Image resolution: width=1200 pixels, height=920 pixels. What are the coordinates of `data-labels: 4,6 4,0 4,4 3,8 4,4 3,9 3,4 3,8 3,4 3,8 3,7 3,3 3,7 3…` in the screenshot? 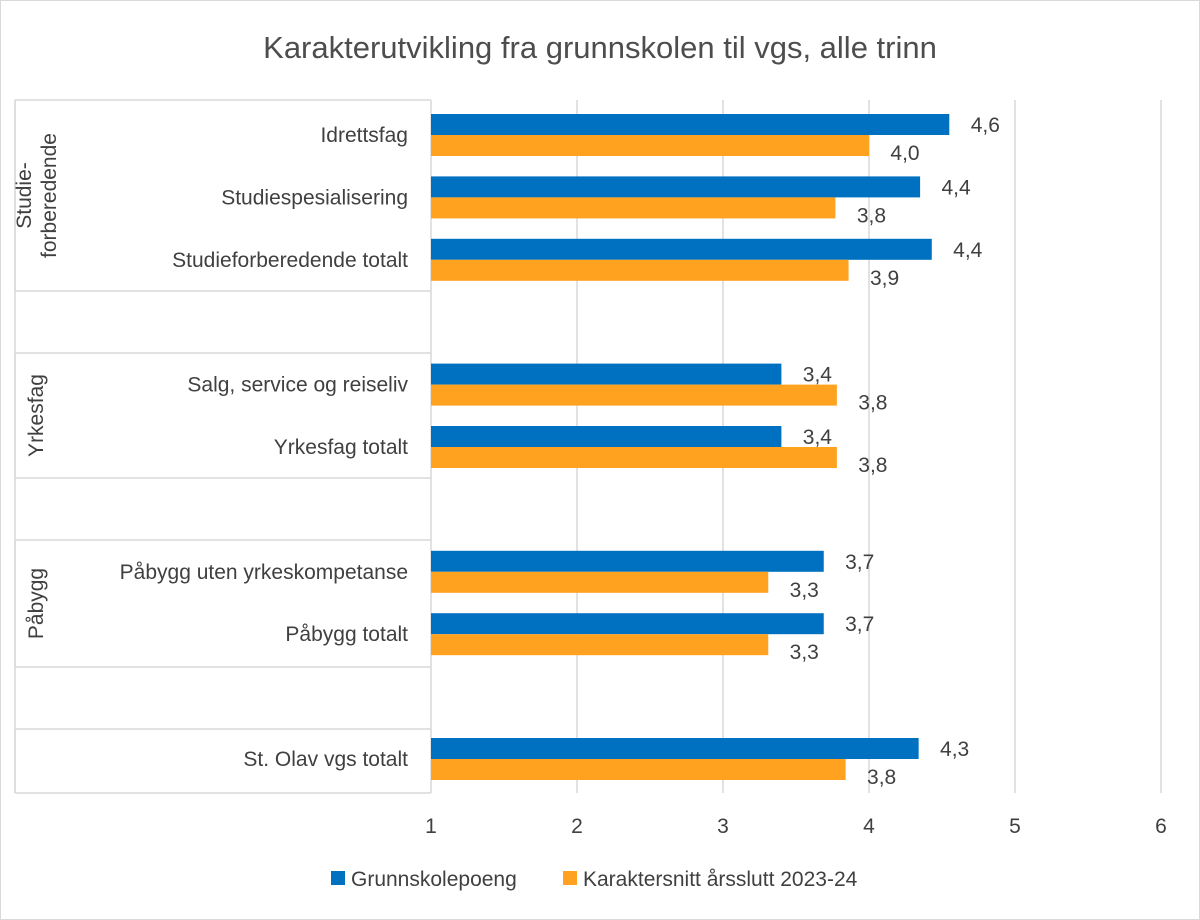 It's located at (895, 451).